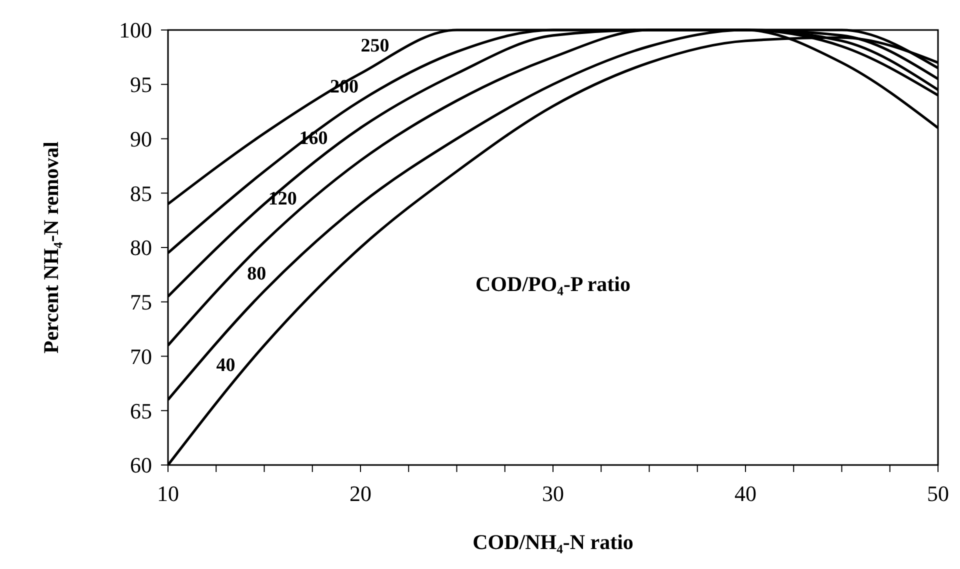  I want to click on y-tick-label: 85, so click(141, 193).